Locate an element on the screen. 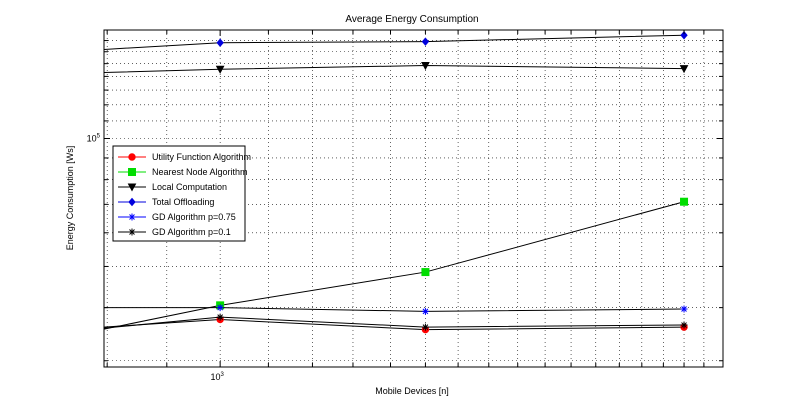  legend-item: GD Algorithm p=0.1 is located at coordinates (174, 232).